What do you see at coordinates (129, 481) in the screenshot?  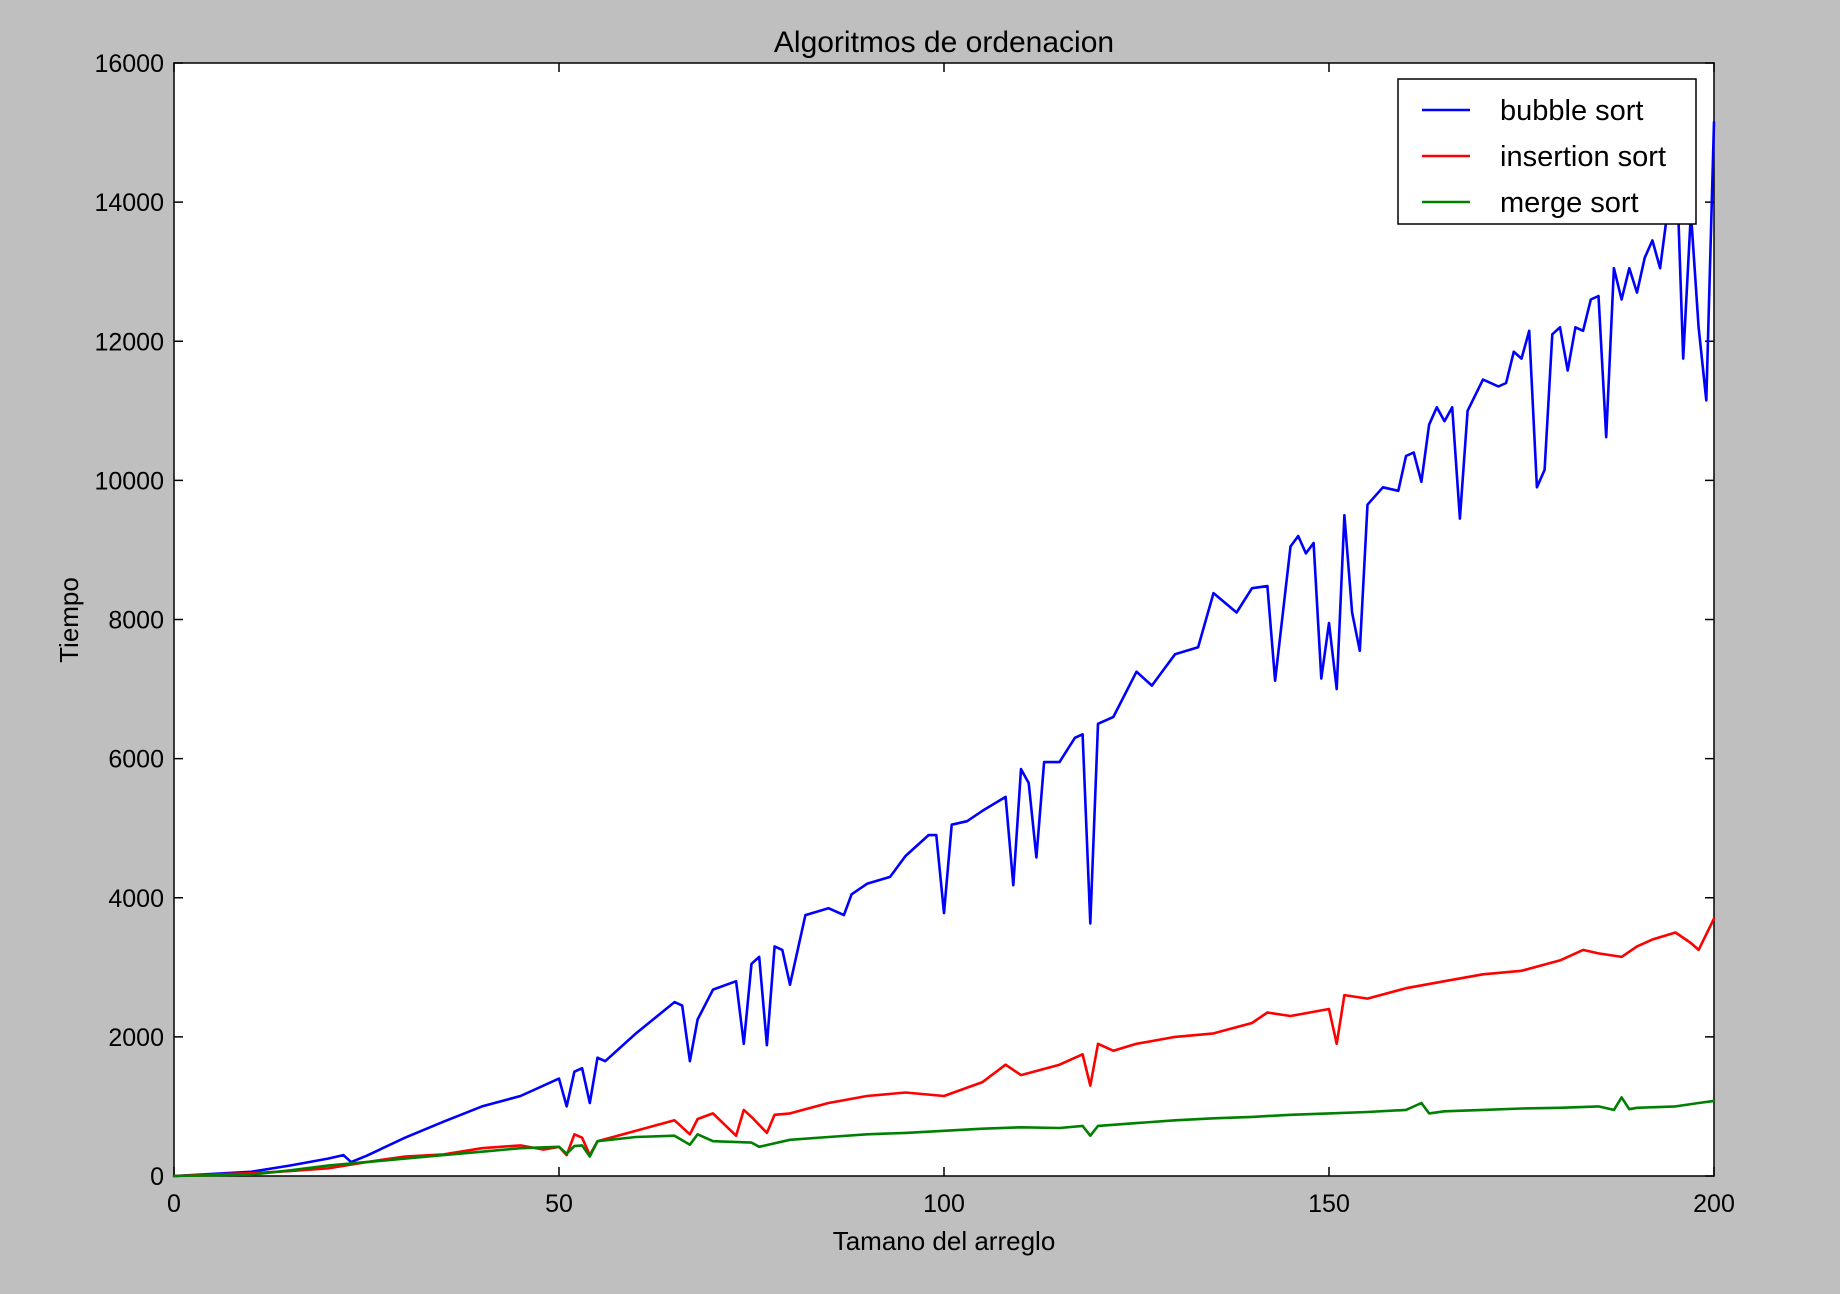 I see `y-tick-label: 10000` at bounding box center [129, 481].